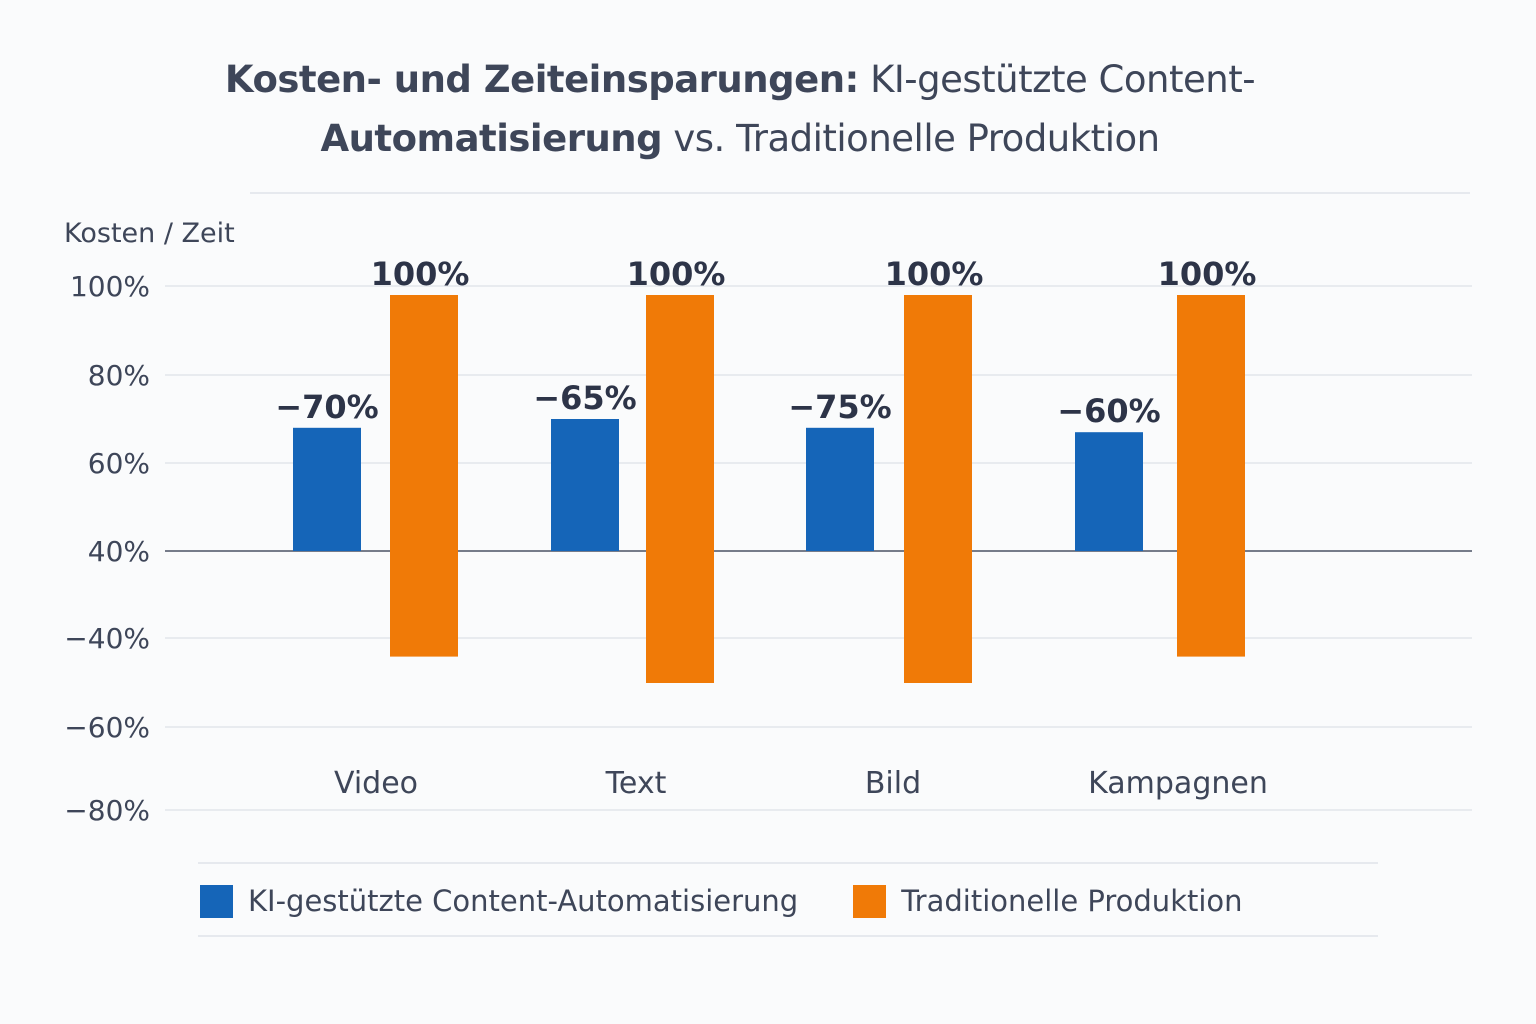 This screenshot has width=1536, height=1024. Describe the element at coordinates (326, 407) in the screenshot. I see `data-label-ki: −70%` at that location.